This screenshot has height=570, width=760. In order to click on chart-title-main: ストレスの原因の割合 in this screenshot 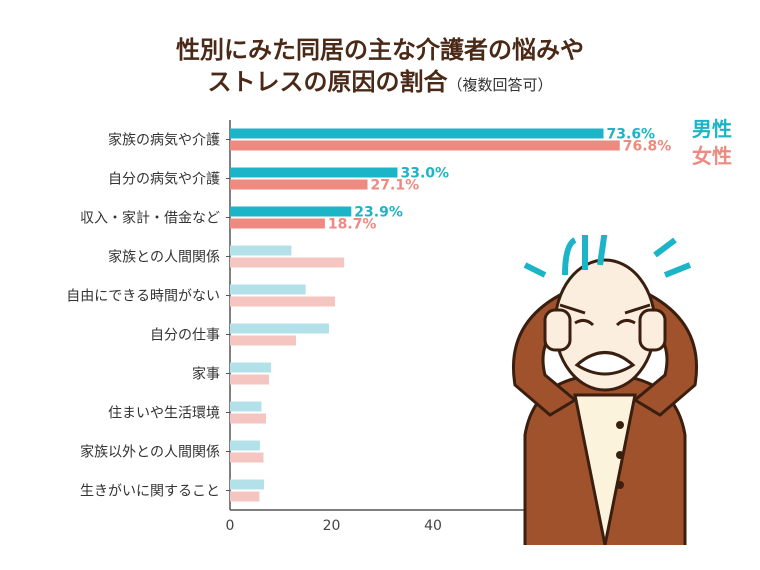, I will do `click(327, 82)`.